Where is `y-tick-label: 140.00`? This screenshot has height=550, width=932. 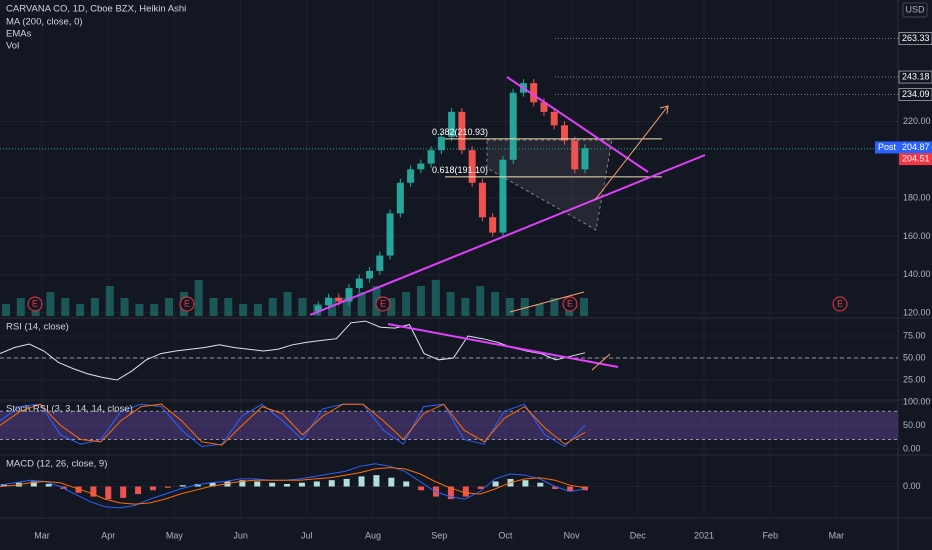
y-tick-label: 140.00 is located at coordinates (917, 274).